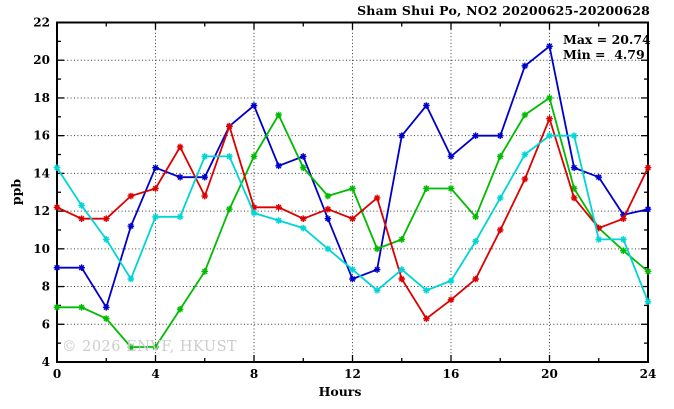 This screenshot has height=409, width=674. What do you see at coordinates (41, 136) in the screenshot?
I see `y-tick-label: 16` at bounding box center [41, 136].